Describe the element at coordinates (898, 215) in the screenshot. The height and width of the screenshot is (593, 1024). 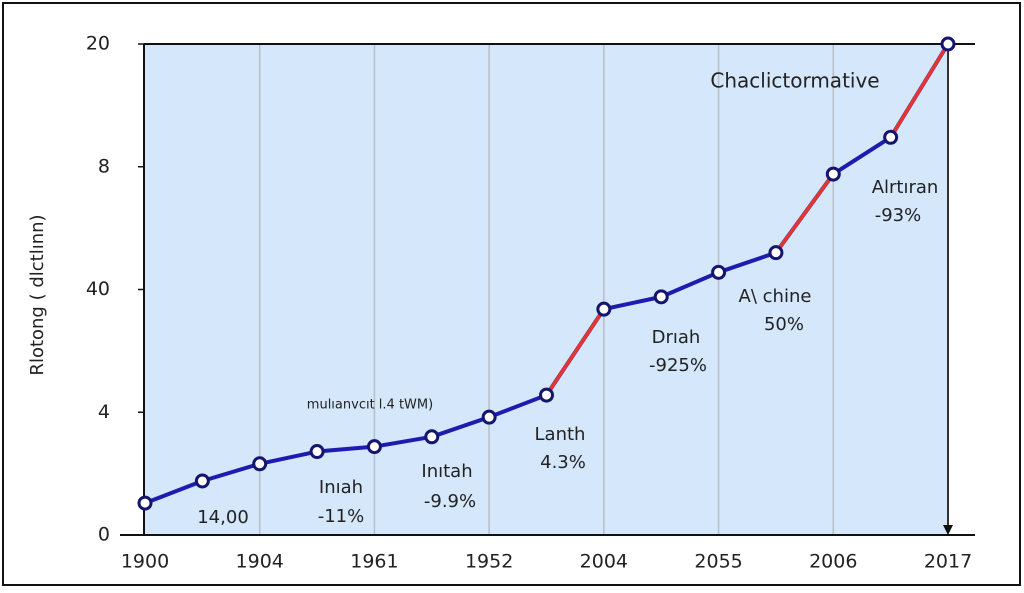
I see `annotation: -93%` at that location.